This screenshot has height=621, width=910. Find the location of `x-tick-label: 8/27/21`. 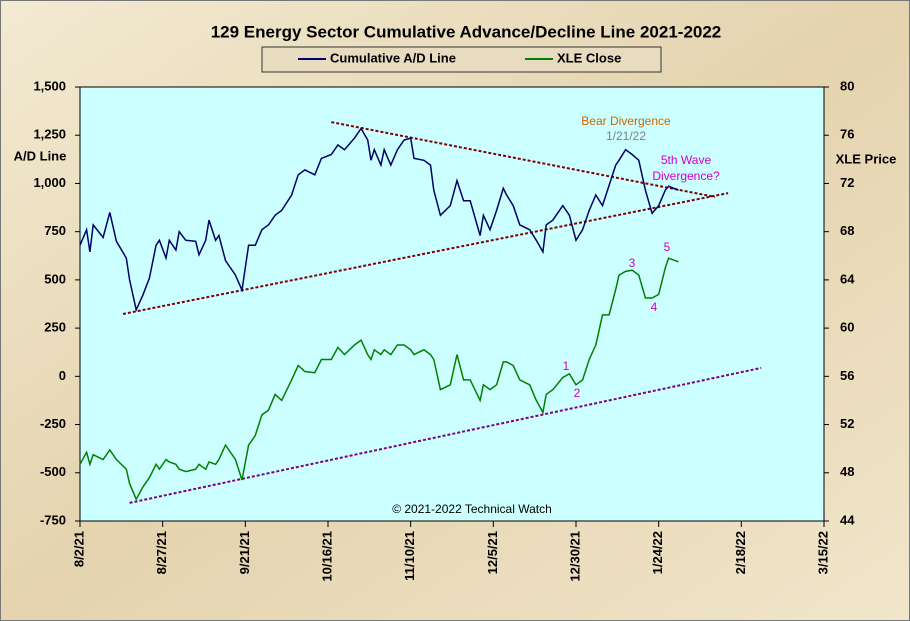

x-tick-label: 8/27/21 is located at coordinates (161, 552).